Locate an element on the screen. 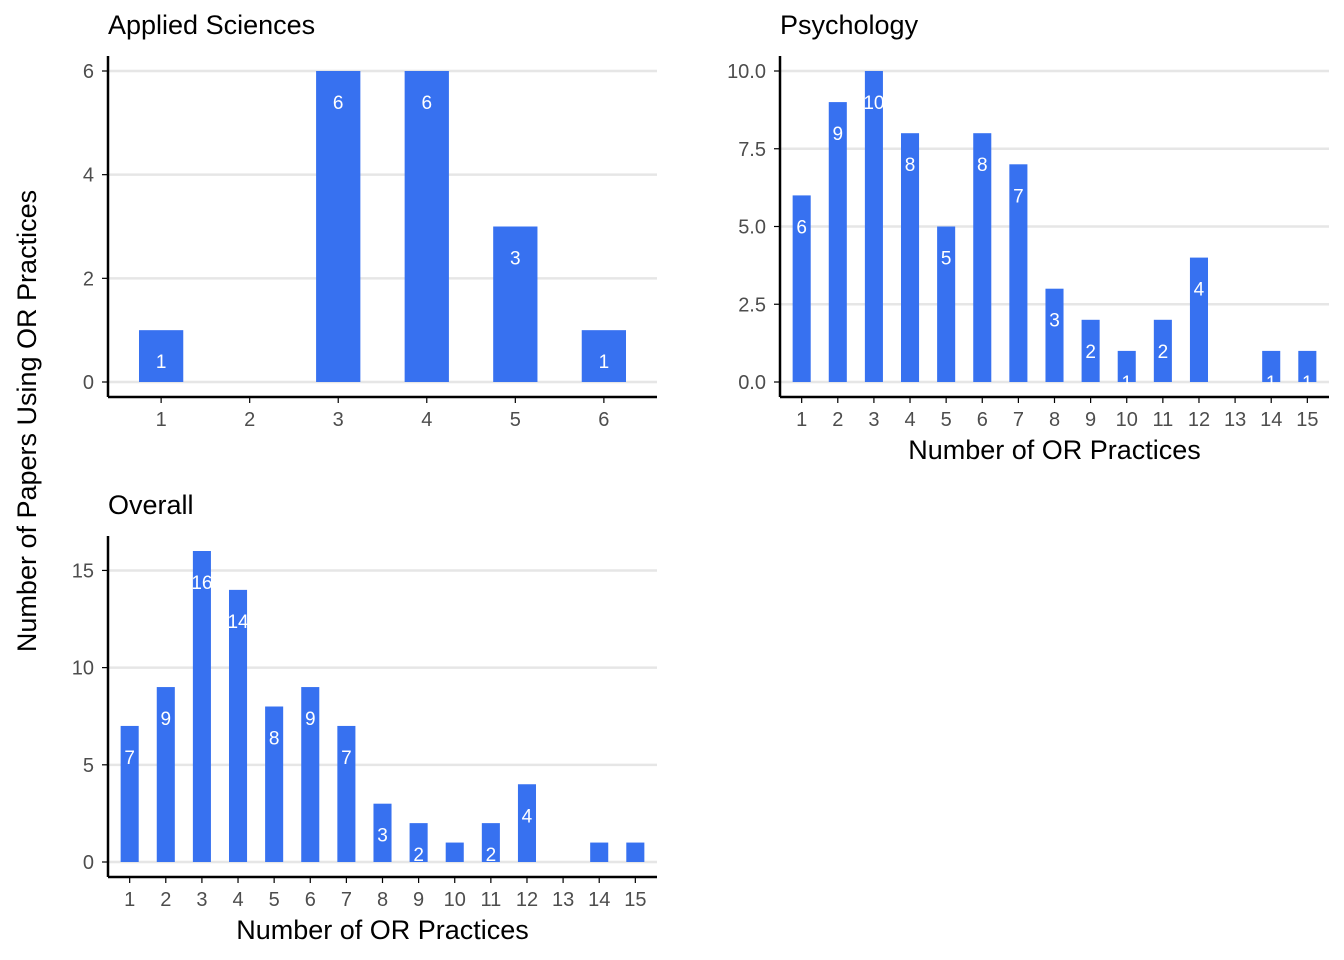 This screenshot has width=1344, height=960. x-tick-label: 10 is located at coordinates (455, 900).